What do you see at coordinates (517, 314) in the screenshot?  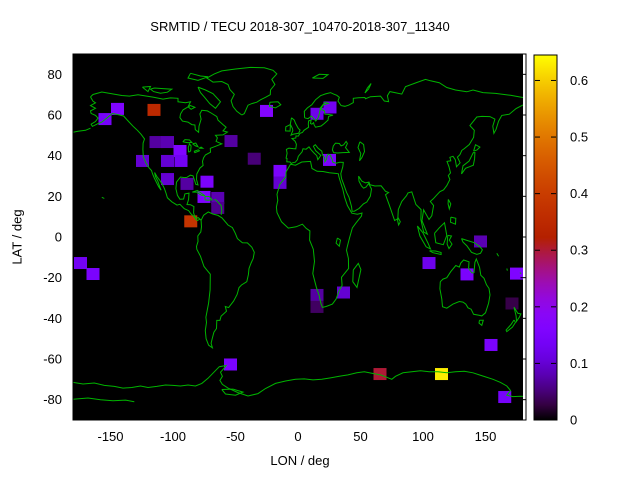 I see `coastline-nz-north` at bounding box center [517, 314].